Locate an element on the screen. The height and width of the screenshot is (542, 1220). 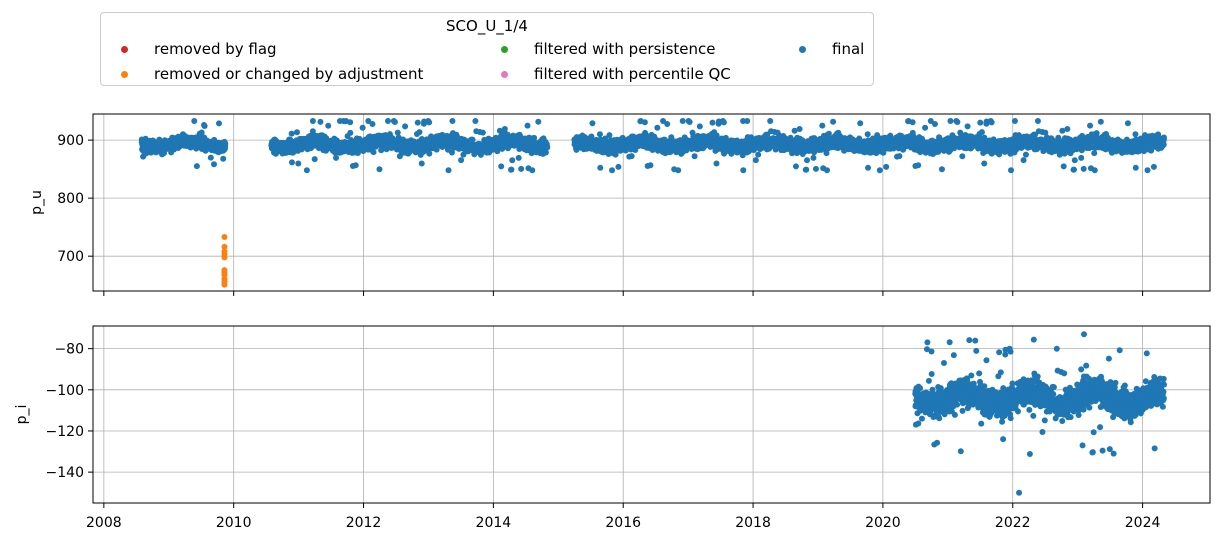
legend-label-removed-by-adjustment: removed or changed by adjustment is located at coordinates (289, 74).